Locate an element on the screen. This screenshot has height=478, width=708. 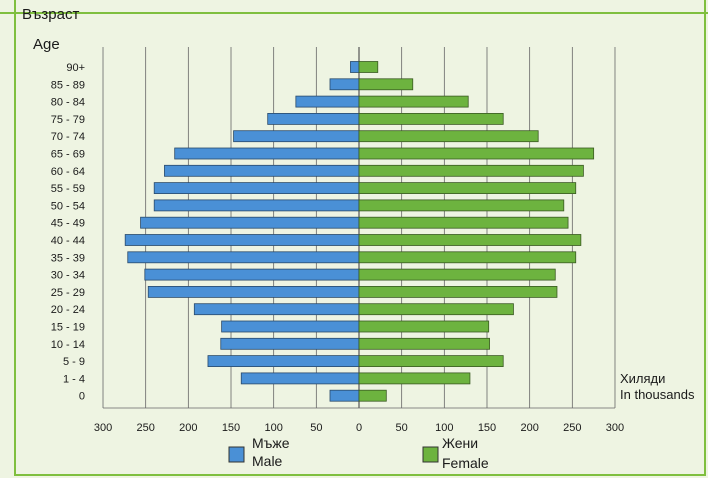
age-group-label: 40 - 44 is located at coordinates (68, 241).